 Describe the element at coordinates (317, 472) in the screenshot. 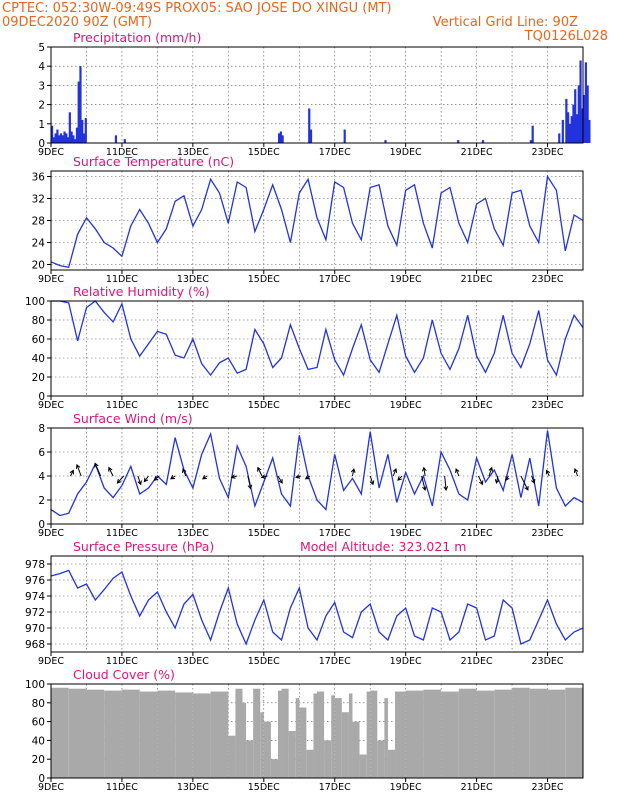

I see `wind-line` at that location.